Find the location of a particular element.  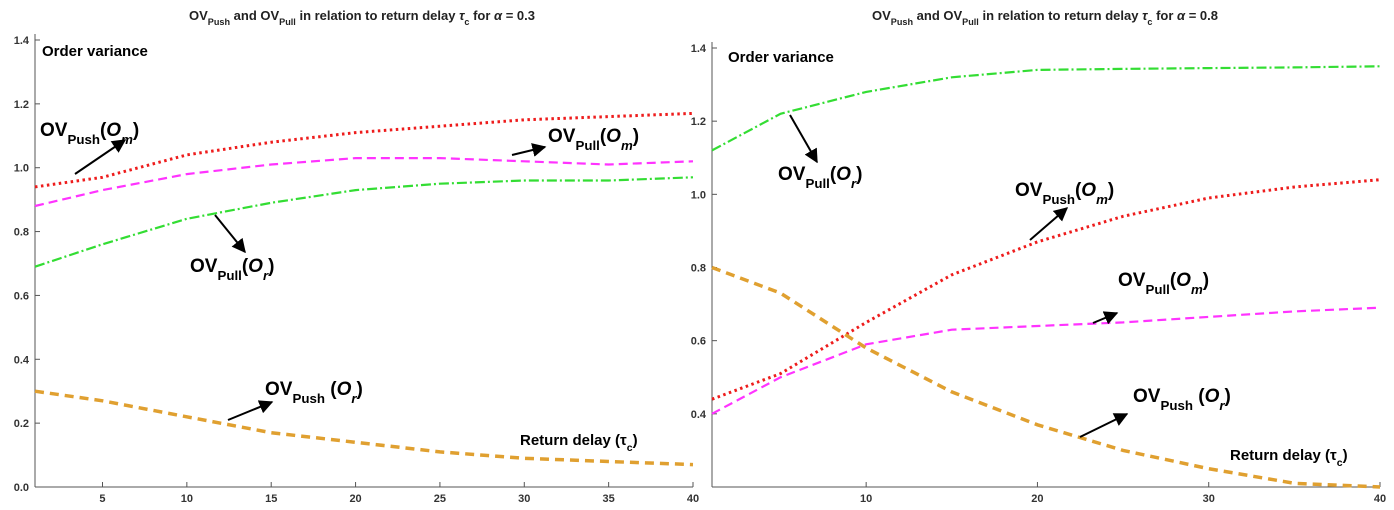

x-tick-label: 35 is located at coordinates (609, 499).